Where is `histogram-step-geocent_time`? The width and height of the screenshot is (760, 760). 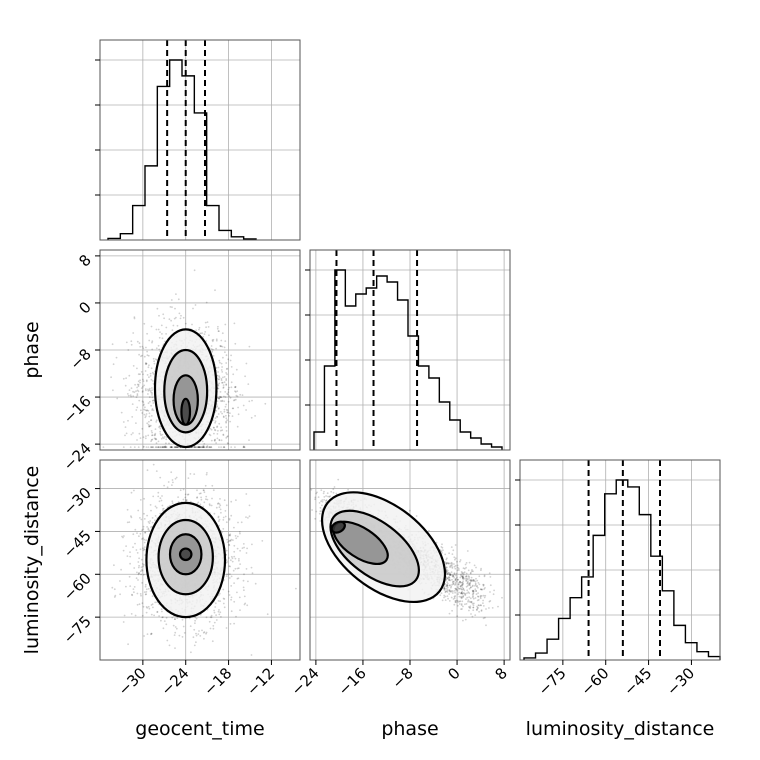
histogram-step-geocent_time is located at coordinates (182, 149).